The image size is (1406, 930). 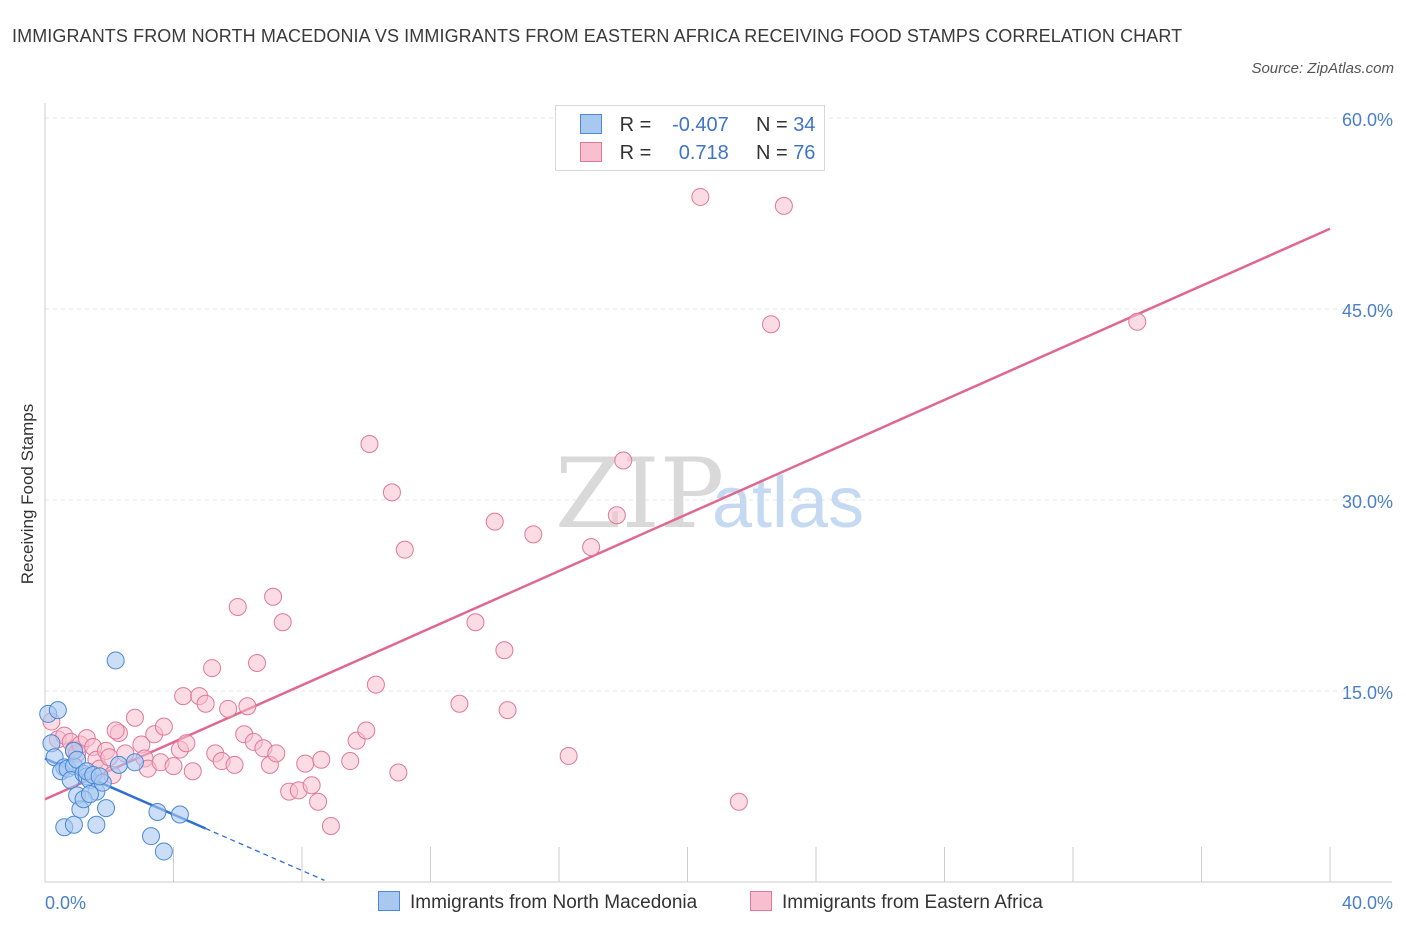 What do you see at coordinates (591, 124) in the screenshot?
I see `legend-swatch-blue` at bounding box center [591, 124].